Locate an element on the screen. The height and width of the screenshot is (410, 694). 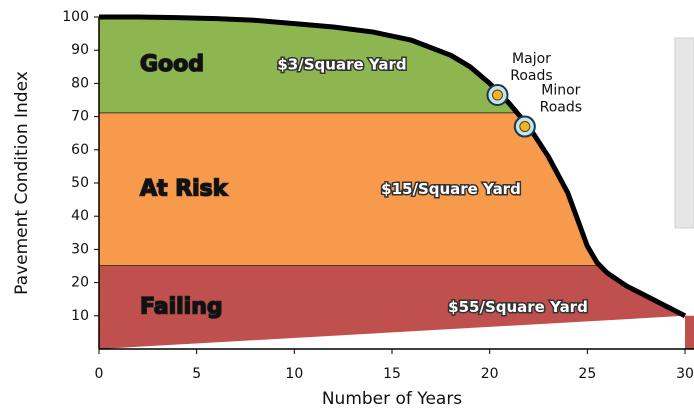
y-tick-label: 100 is located at coordinates (75, 17).